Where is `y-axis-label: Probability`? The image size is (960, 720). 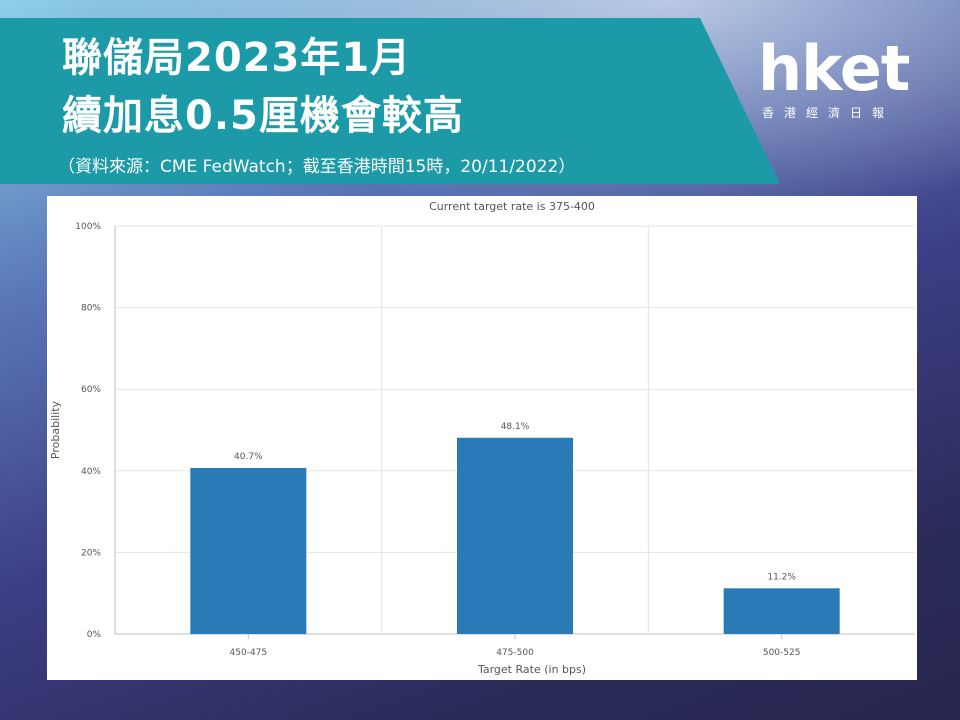 y-axis-label: Probability is located at coordinates (55, 429).